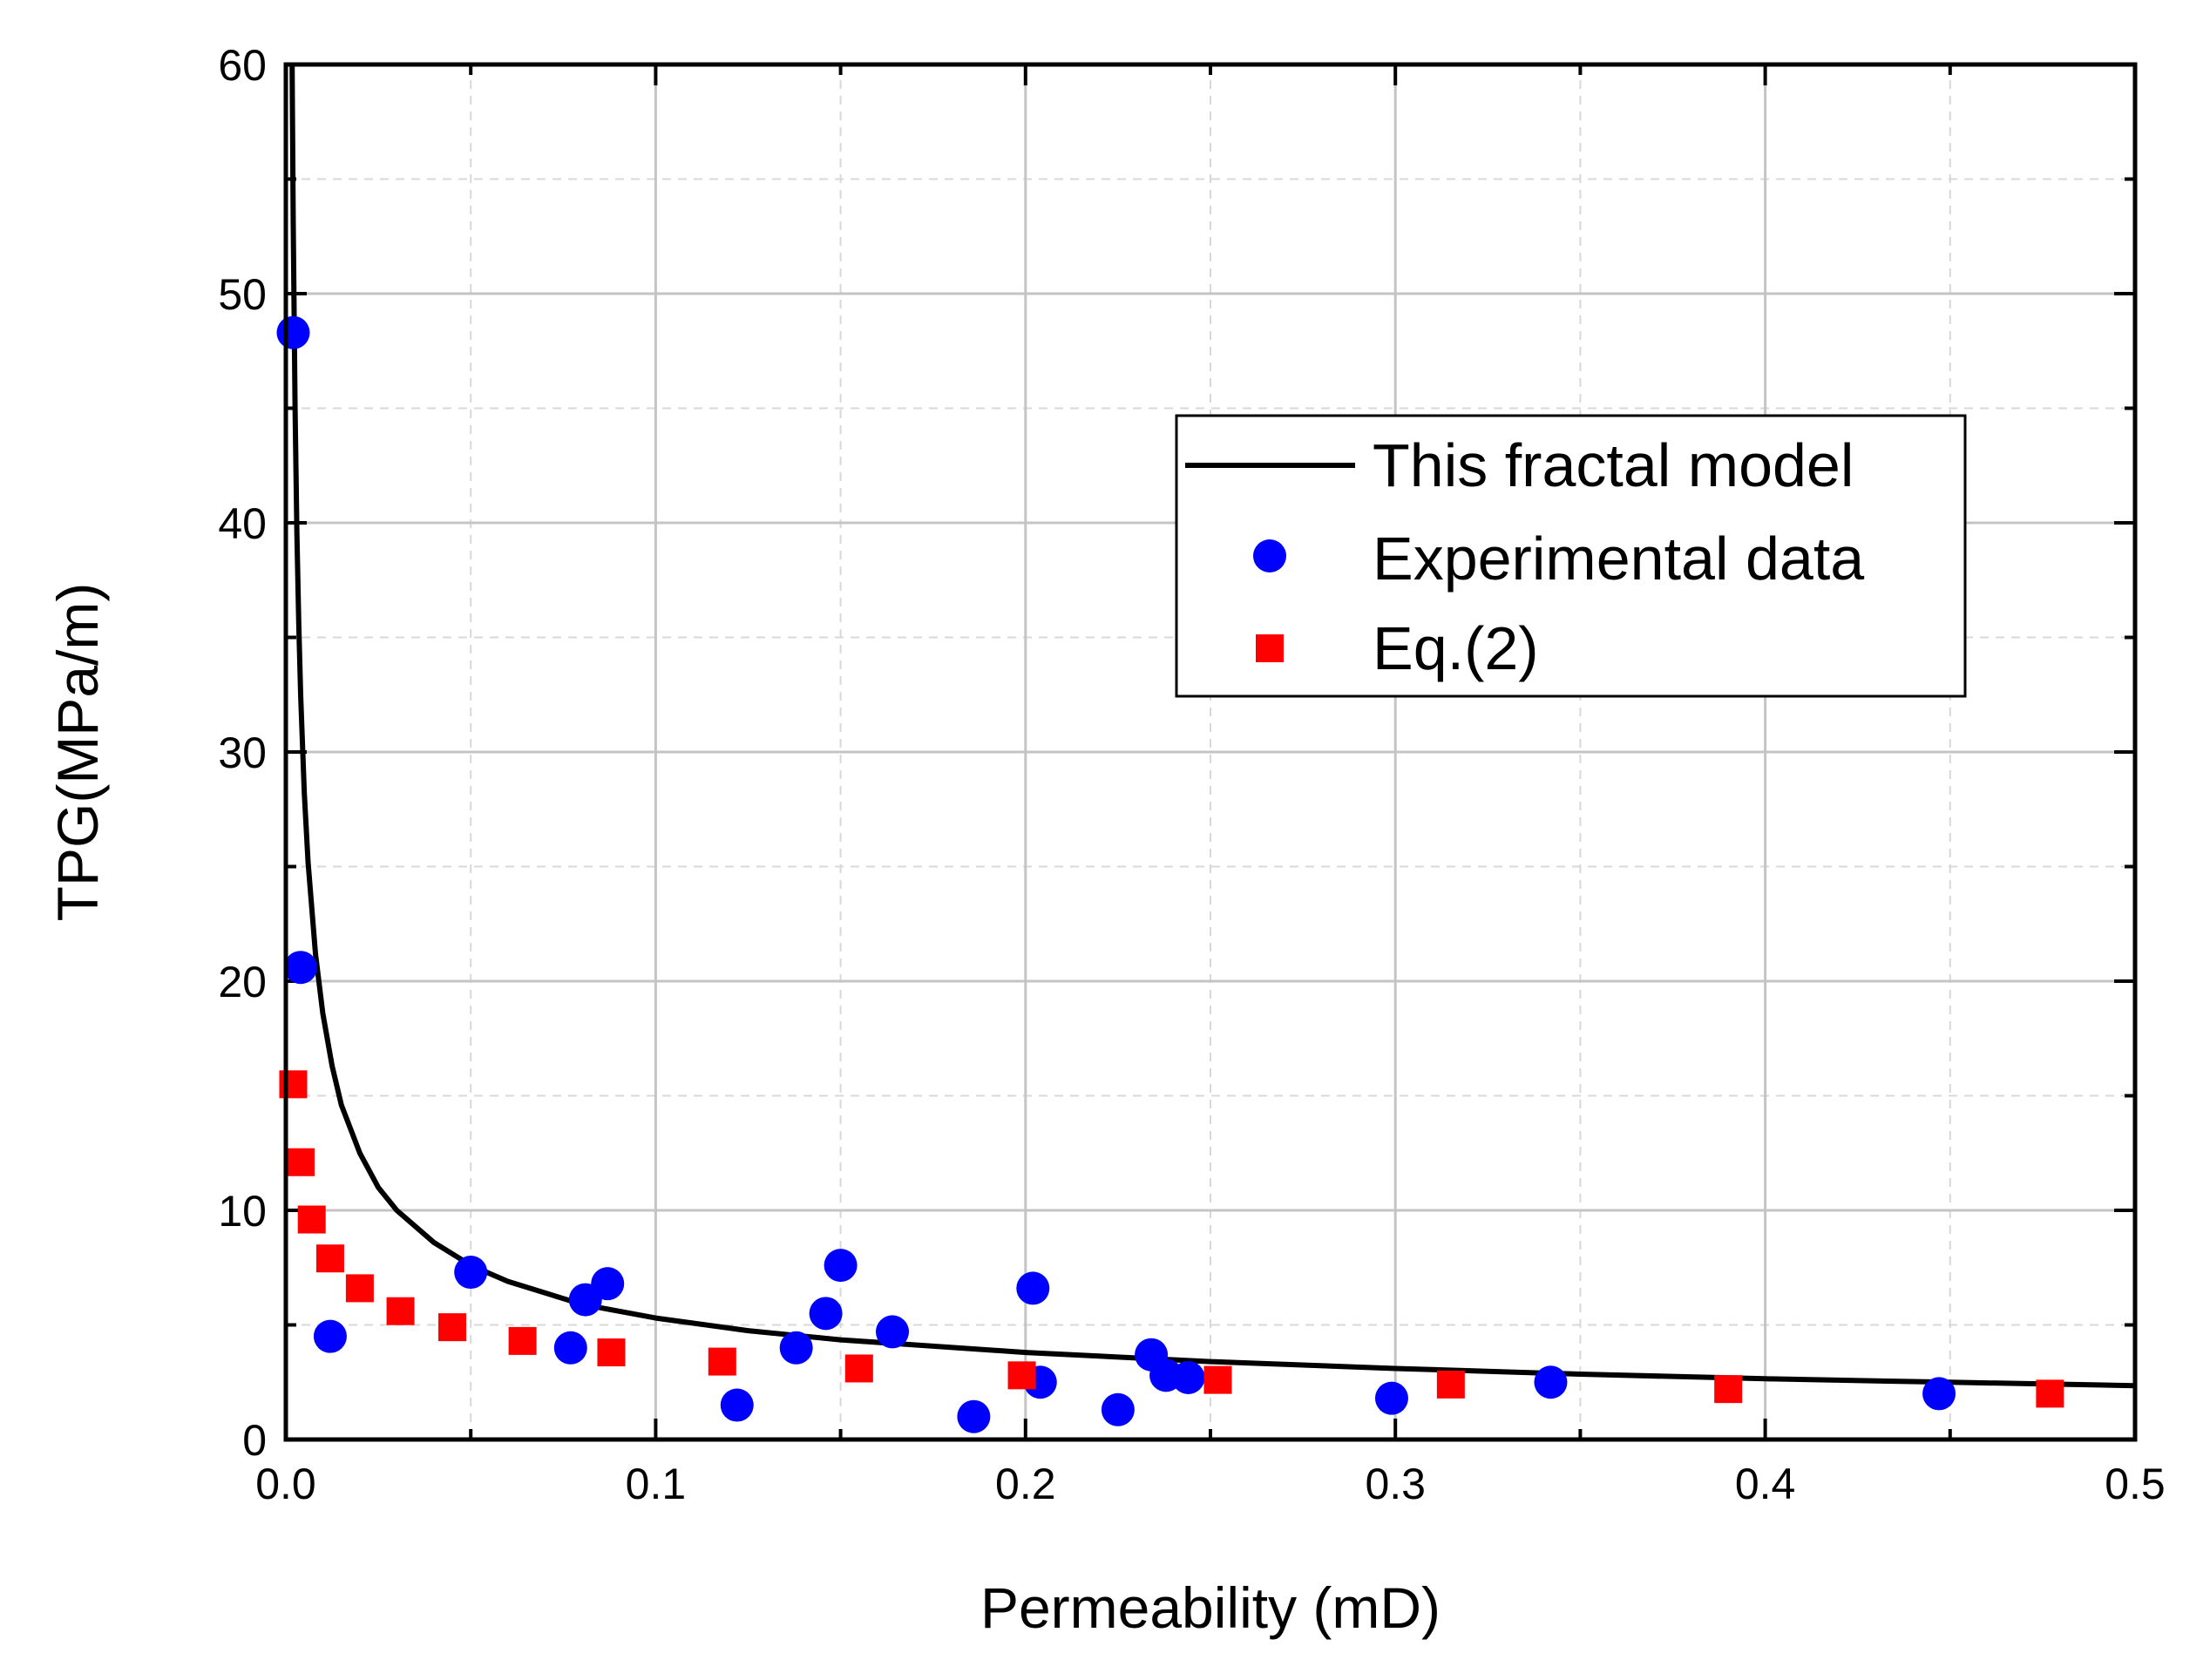 This screenshot has width=2210, height=1680. I want to click on legend-label-eq2: Eq.(2), so click(1456, 648).